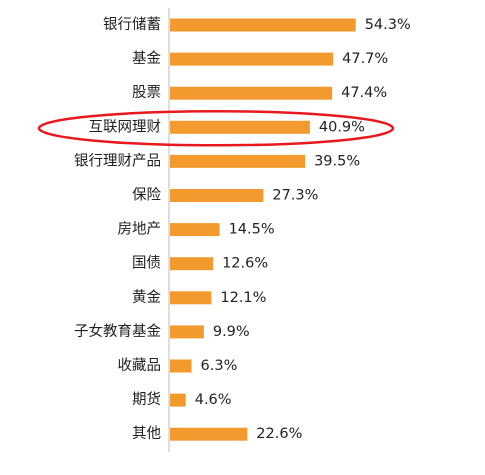 The height and width of the screenshot is (475, 485). I want to click on value-label: 54.3%, so click(388, 25).